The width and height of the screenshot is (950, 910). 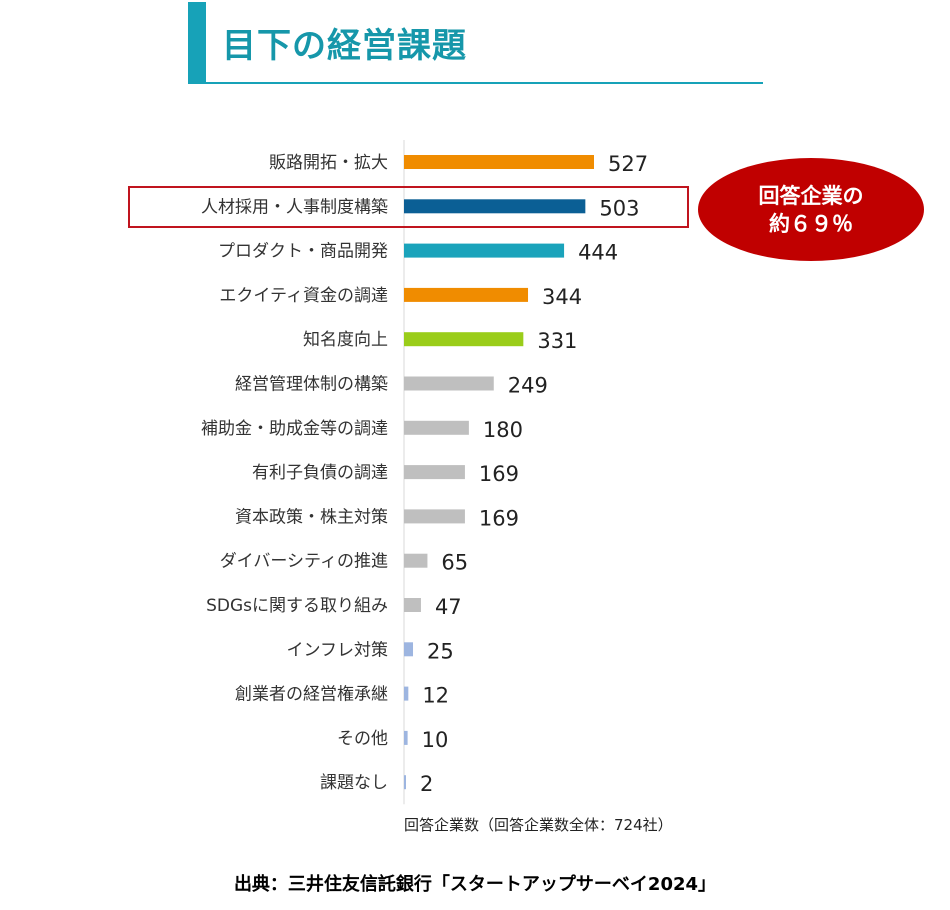 What do you see at coordinates (294, 207) in the screenshot?
I see `category-label: 人材採用・人事制度構築` at bounding box center [294, 207].